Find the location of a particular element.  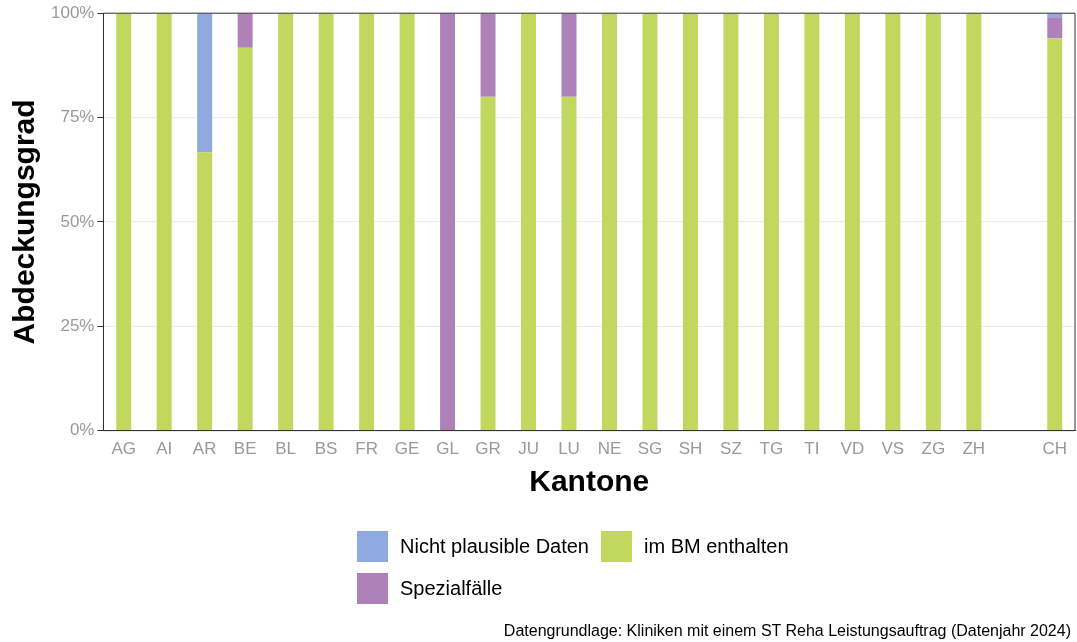

x-tick-label: BS is located at coordinates (326, 449).